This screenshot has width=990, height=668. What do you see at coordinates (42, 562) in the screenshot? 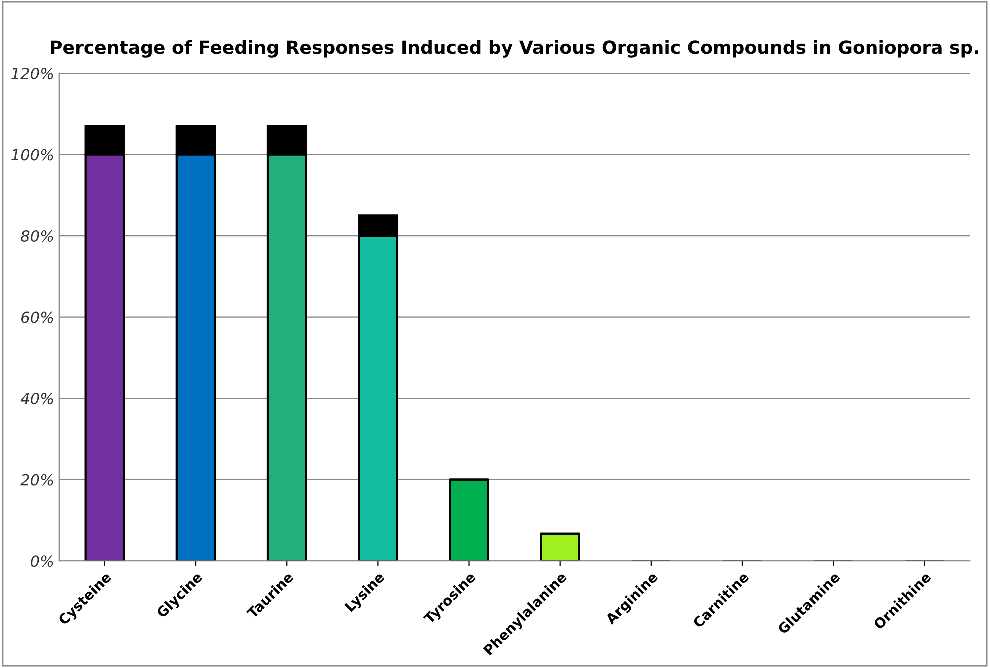
I see `y-tick-label: 0%` at bounding box center [42, 562].